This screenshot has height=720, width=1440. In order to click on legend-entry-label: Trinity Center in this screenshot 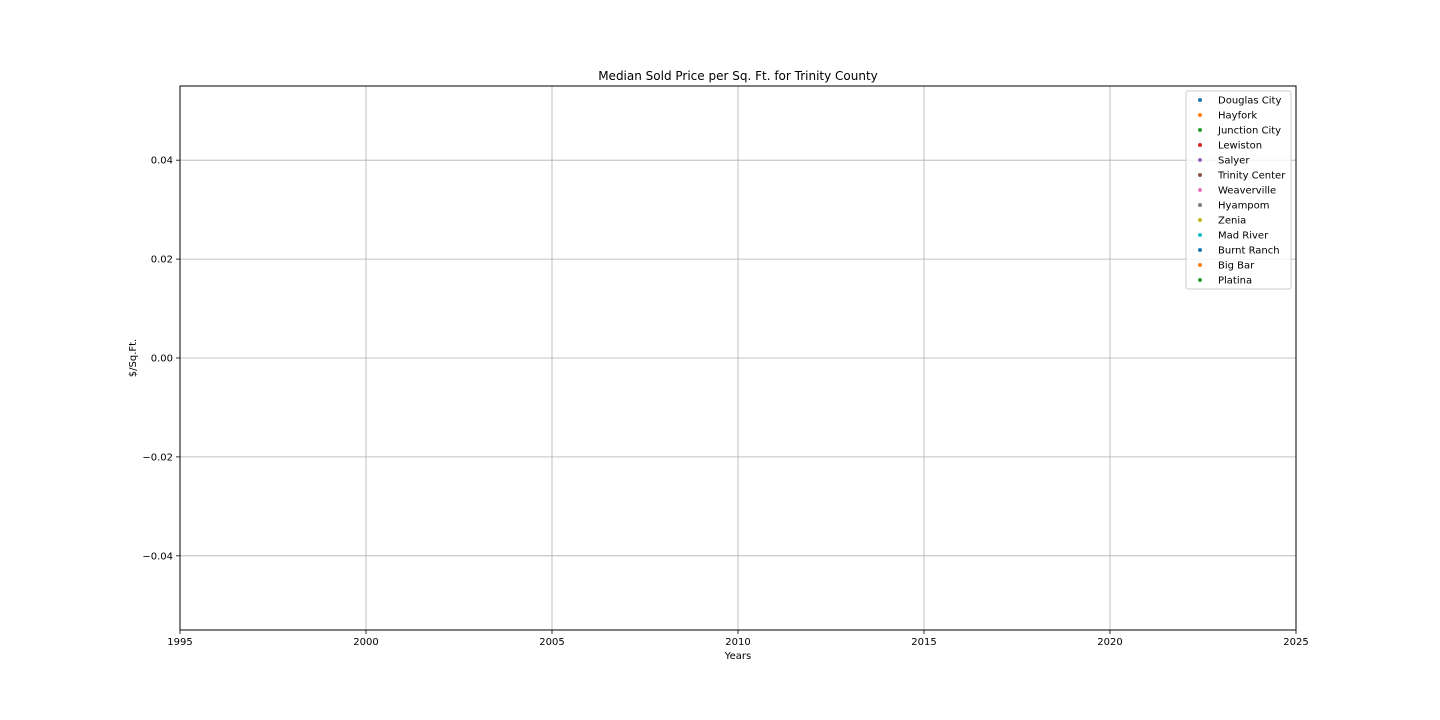, I will do `click(1251, 176)`.